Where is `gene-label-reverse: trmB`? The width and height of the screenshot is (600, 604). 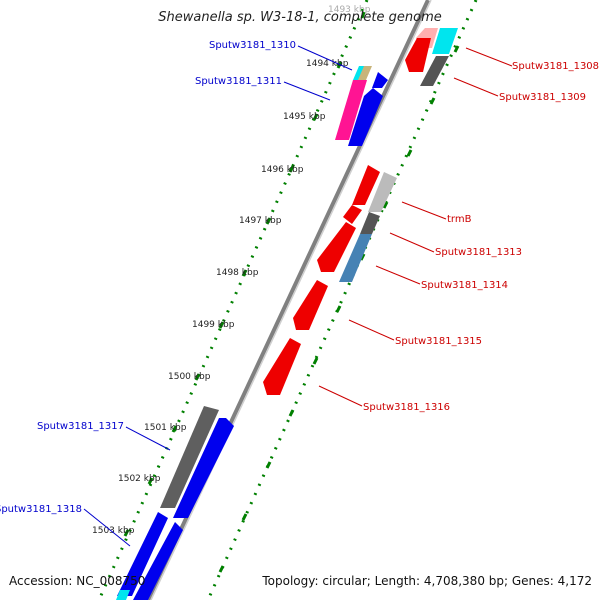 gene-label-reverse: trmB is located at coordinates (459, 219).